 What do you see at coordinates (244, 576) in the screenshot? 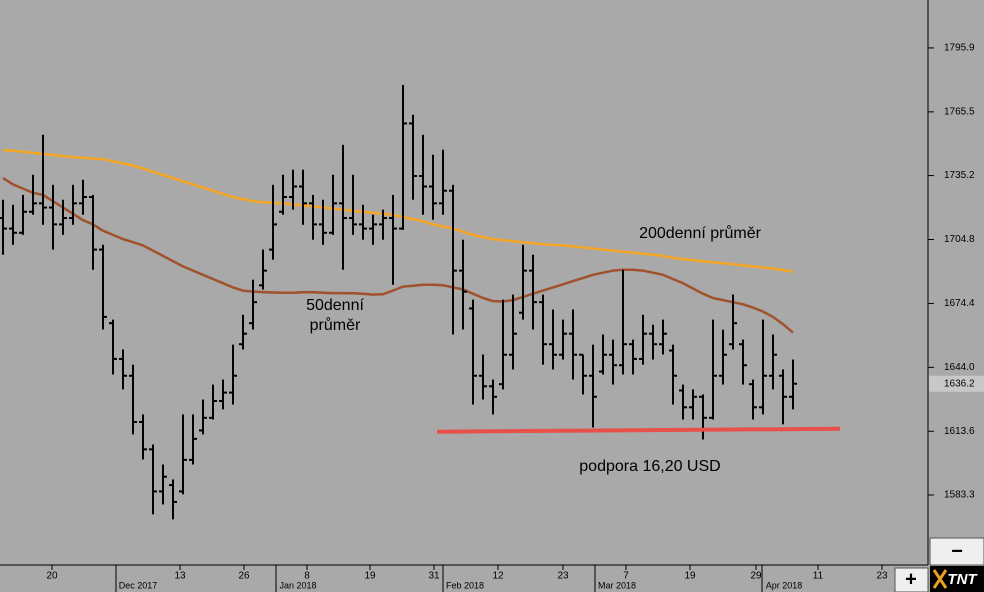
I see `x-tick-label: 26` at bounding box center [244, 576].